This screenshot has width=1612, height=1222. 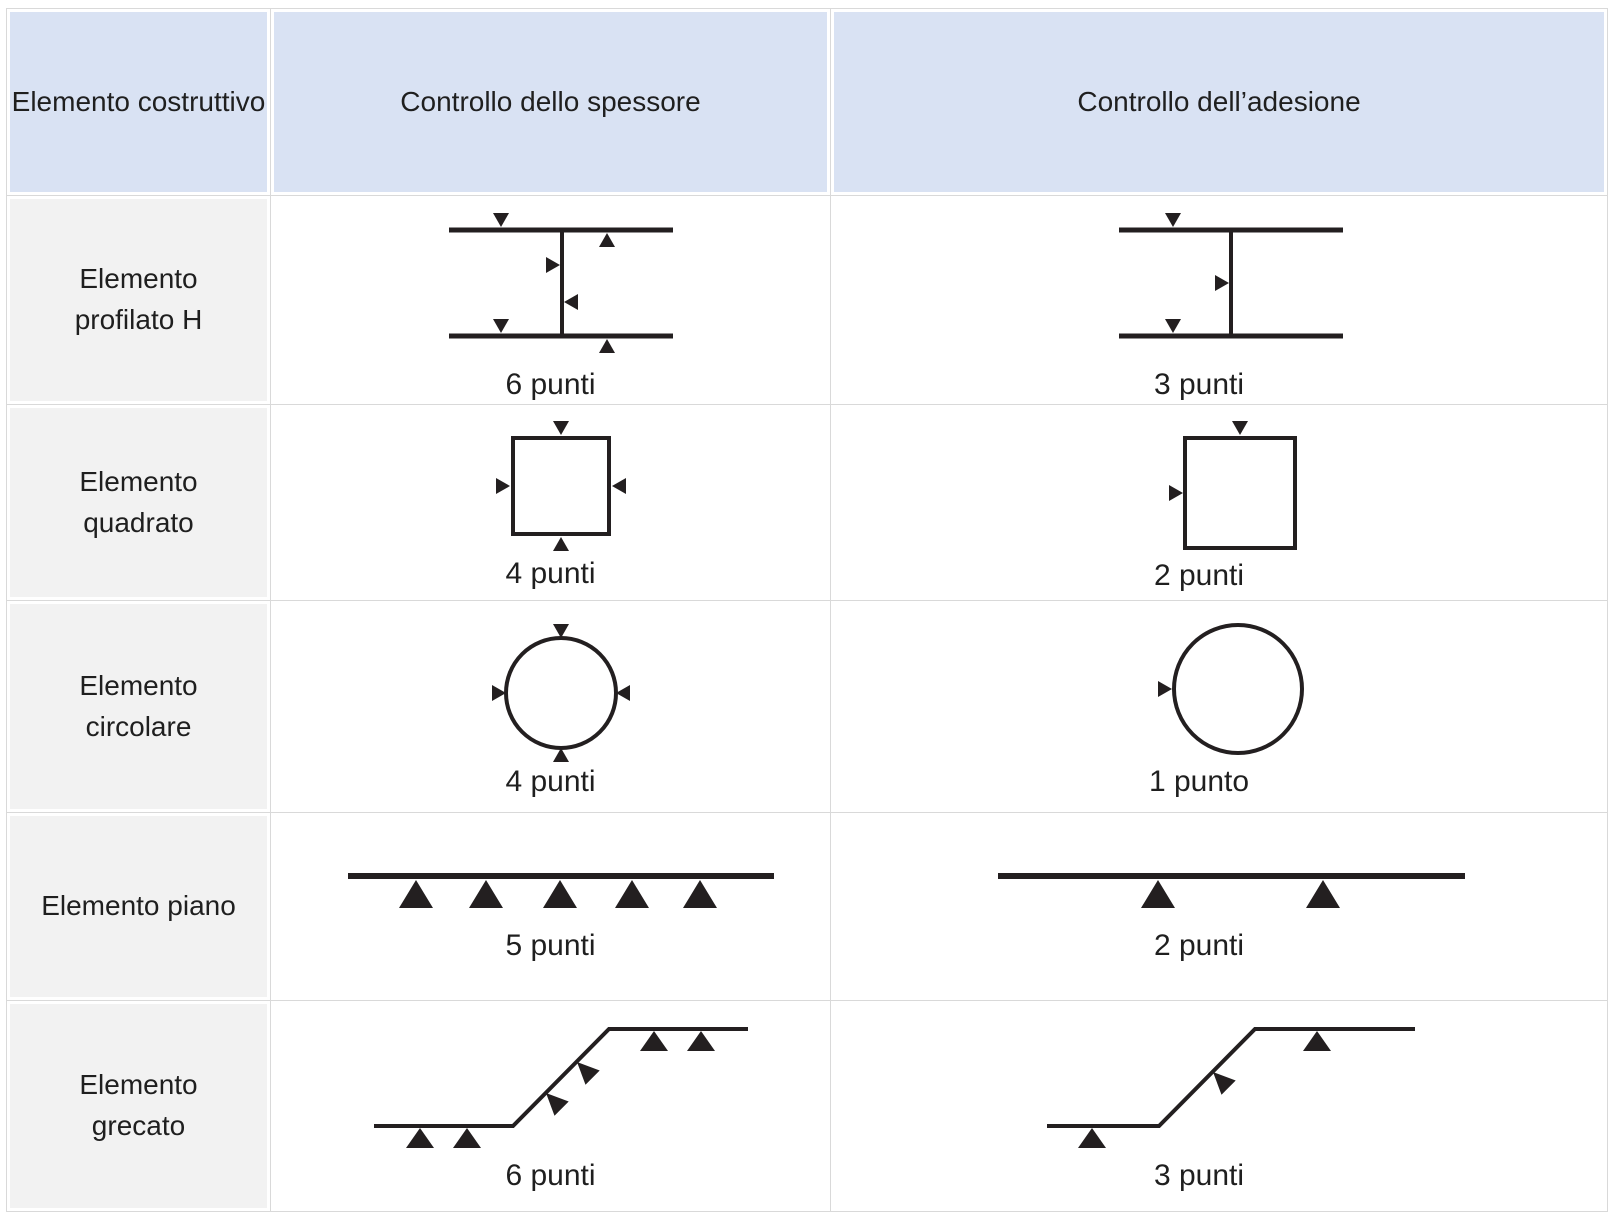 What do you see at coordinates (139, 102) in the screenshot?
I see `header-elemento-costruttivo: Elemento costruttivo` at bounding box center [139, 102].